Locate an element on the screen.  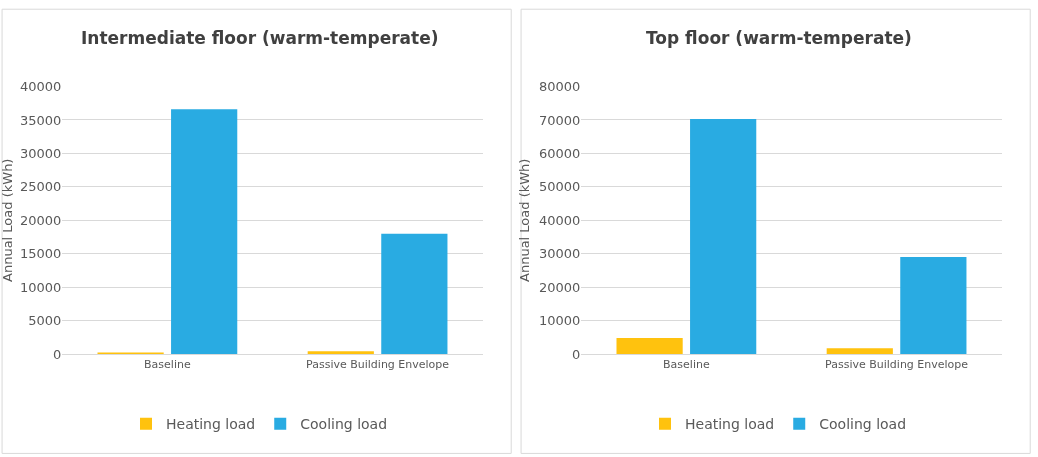
chart-title: Intermediate floor (warm-temperate) is located at coordinates (260, 38).